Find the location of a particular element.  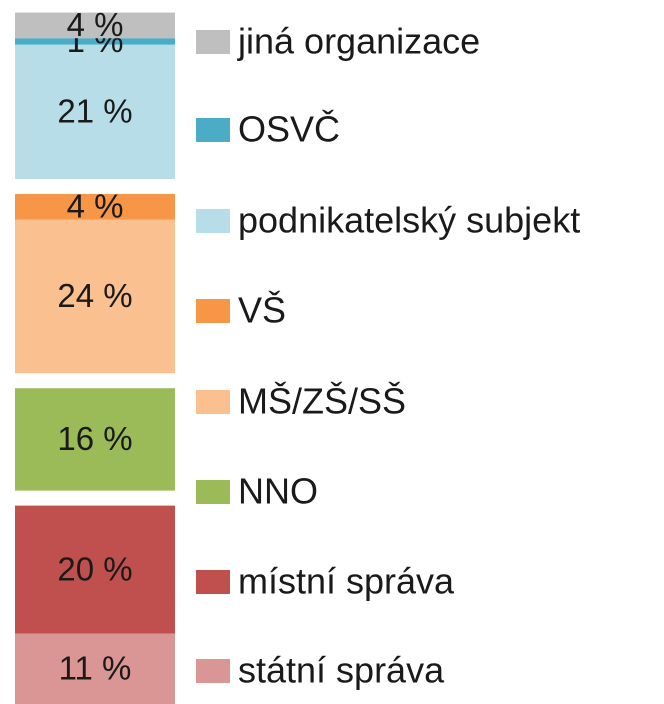

value-label: 11 % is located at coordinates (95, 668).